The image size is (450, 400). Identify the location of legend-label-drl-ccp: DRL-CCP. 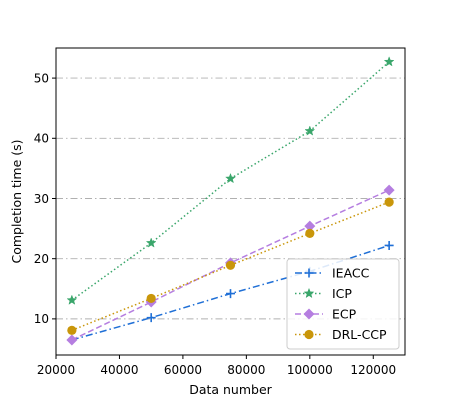
(359, 334).